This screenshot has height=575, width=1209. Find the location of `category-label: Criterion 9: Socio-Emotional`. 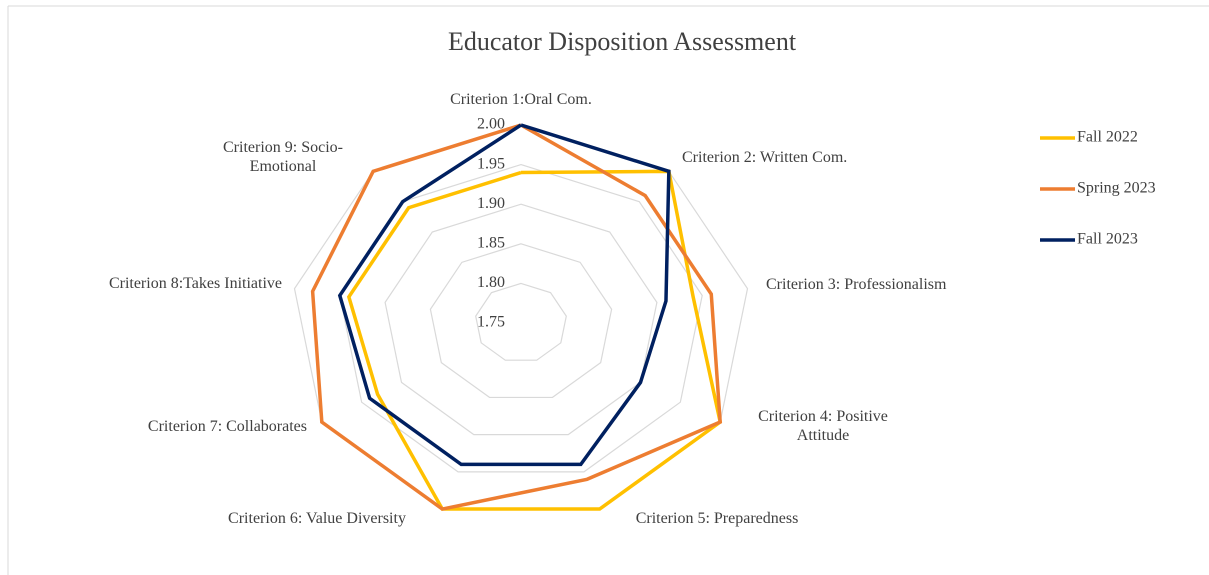

category-label: Criterion 9: Socio-Emotional is located at coordinates (283, 157).